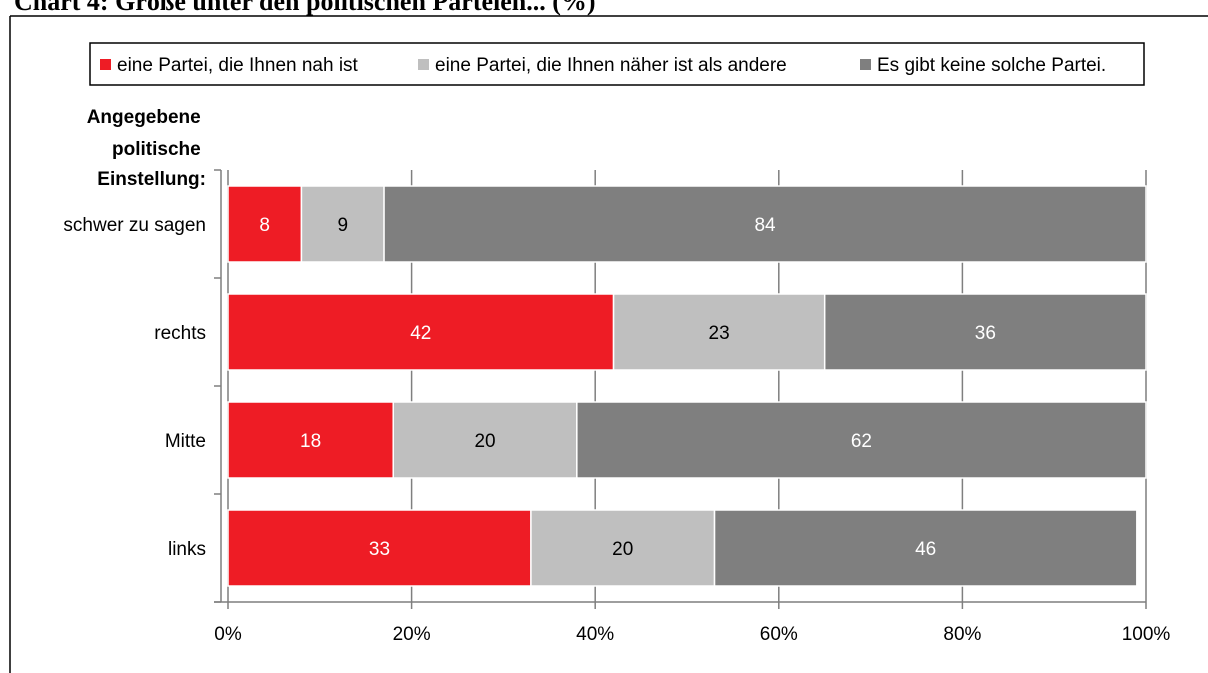 The image size is (1208, 673). Describe the element at coordinates (228, 634) in the screenshot. I see `x-tick-label-0: 0%` at that location.